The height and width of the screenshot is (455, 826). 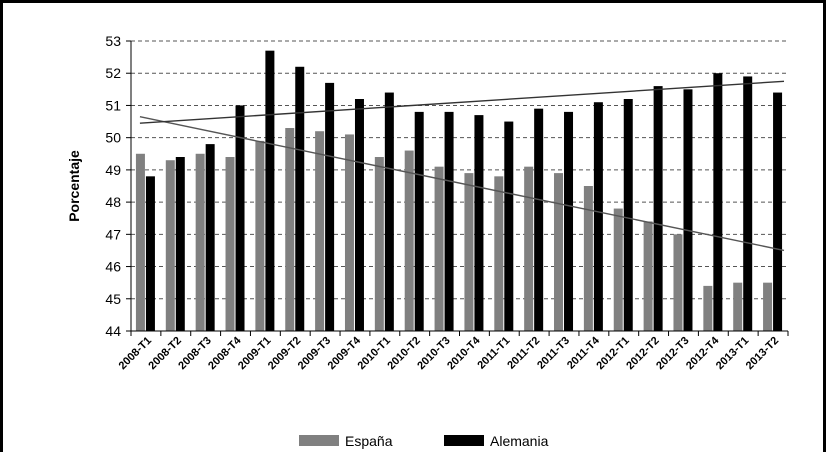 I want to click on trendline-alemania, so click(x=462, y=102).